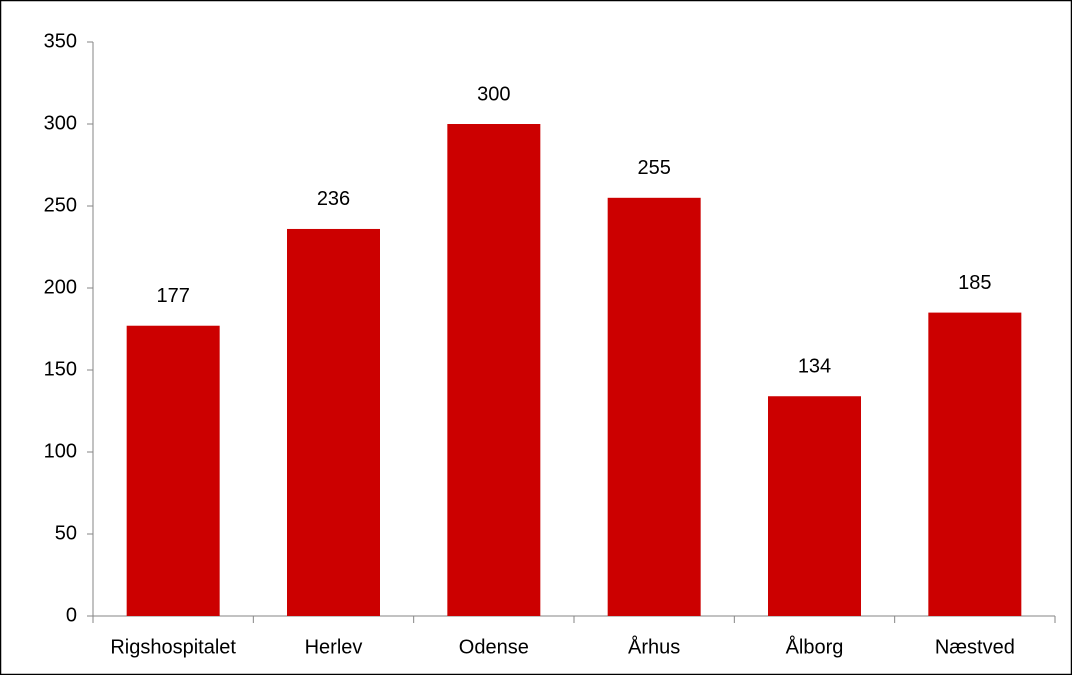  I want to click on y-tick-label: 100, so click(60, 451).